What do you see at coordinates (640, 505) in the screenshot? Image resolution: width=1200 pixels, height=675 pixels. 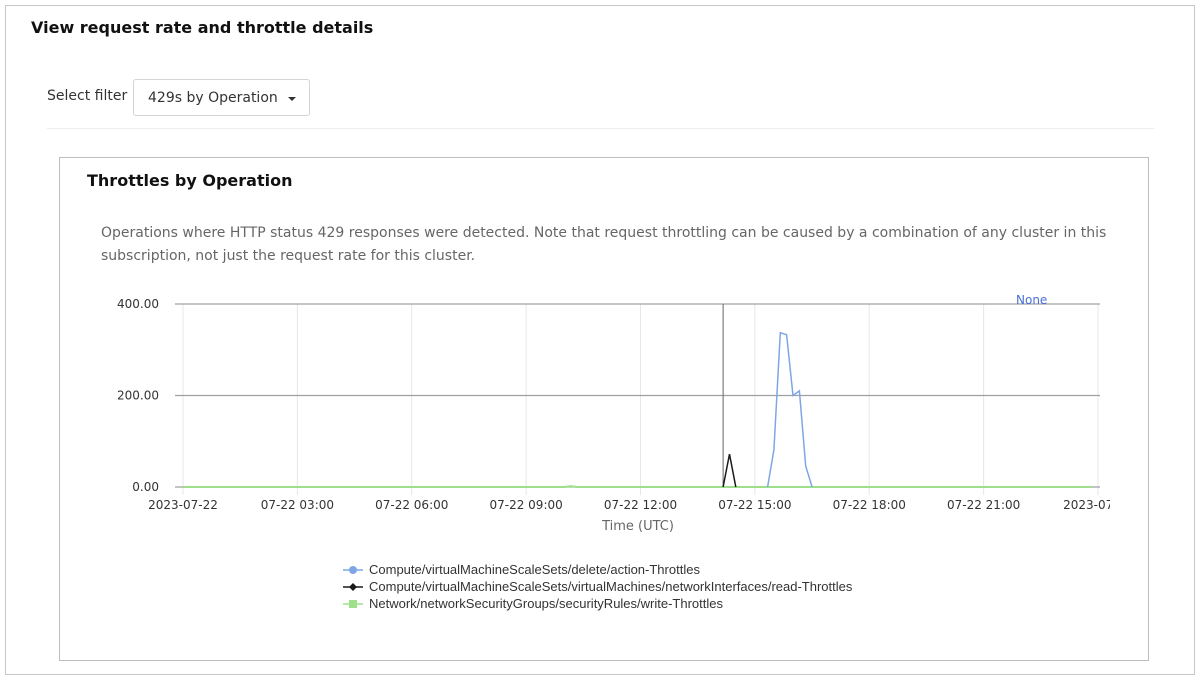 I see `x-tick-label: 07-22 12:00` at bounding box center [640, 505].